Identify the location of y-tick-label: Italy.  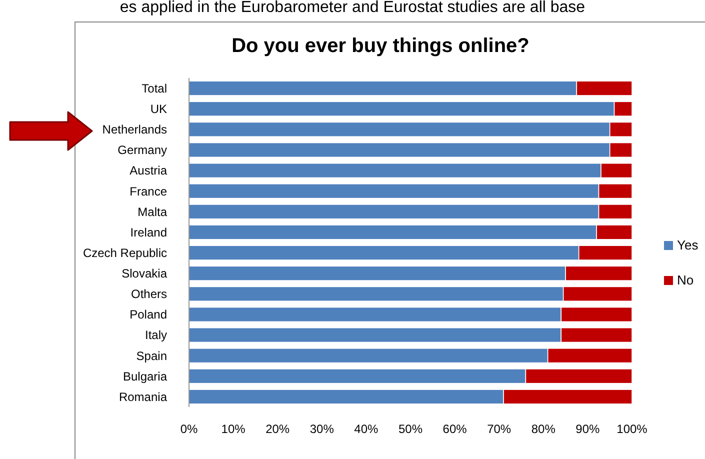
(155, 335).